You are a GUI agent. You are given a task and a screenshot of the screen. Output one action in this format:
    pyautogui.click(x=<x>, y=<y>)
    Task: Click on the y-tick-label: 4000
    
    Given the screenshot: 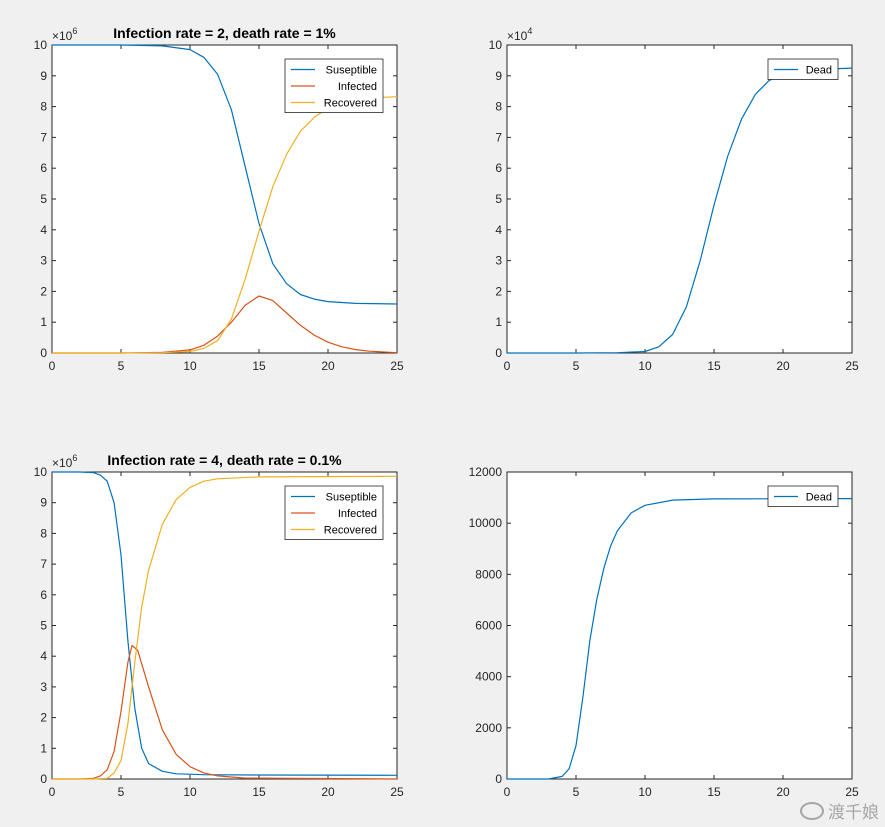 What is the action you would take?
    pyautogui.click(x=488, y=677)
    